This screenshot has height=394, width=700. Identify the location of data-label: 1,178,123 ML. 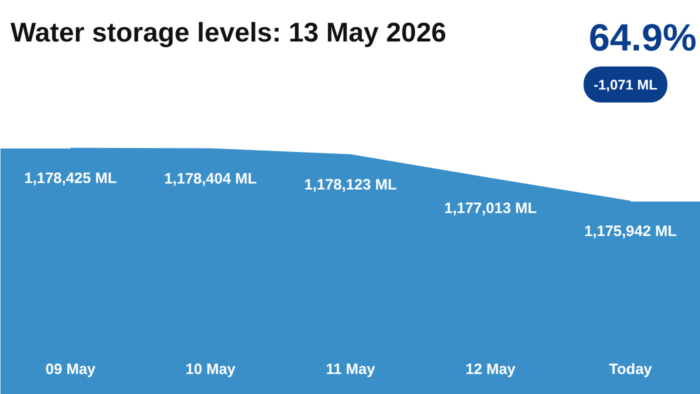
(350, 185).